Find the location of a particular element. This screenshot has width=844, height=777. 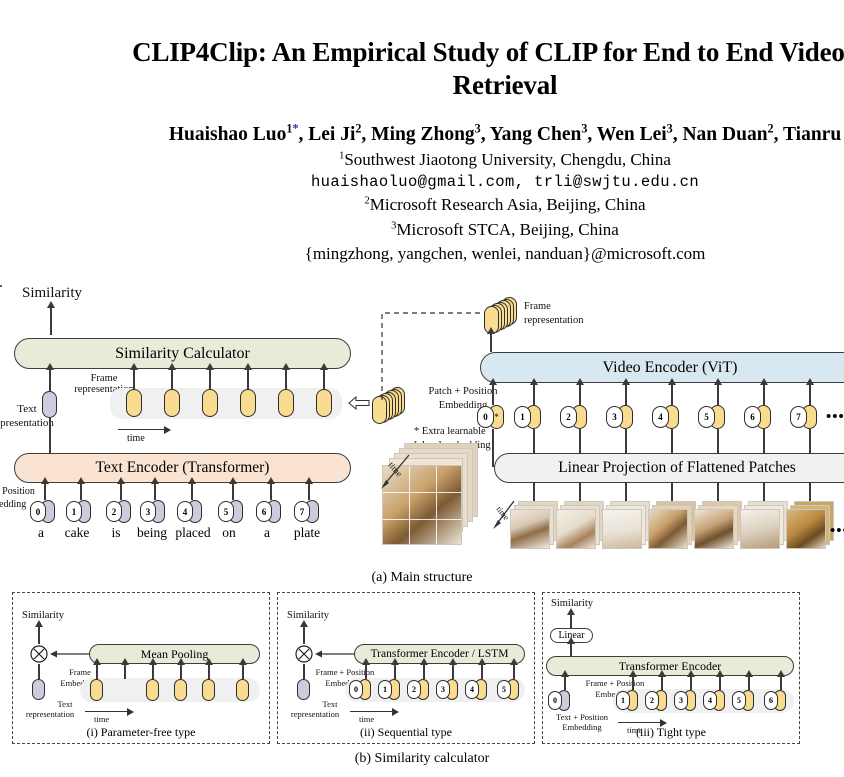

text-token-arrow-iii is located at coordinates (564, 680).